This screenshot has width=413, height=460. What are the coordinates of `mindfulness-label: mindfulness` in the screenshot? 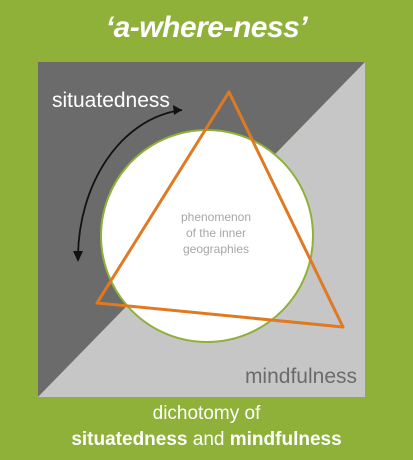 It's located at (301, 376).